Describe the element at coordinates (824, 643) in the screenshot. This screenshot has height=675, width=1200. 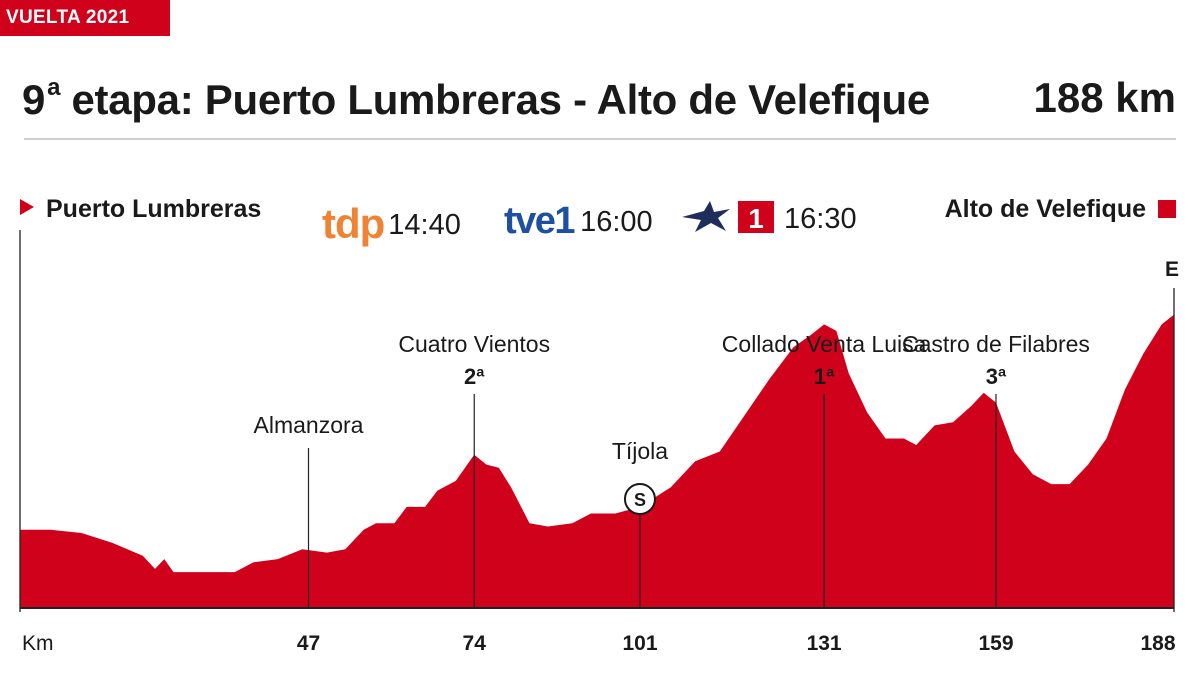
I see `x-tick-label: 131` at that location.